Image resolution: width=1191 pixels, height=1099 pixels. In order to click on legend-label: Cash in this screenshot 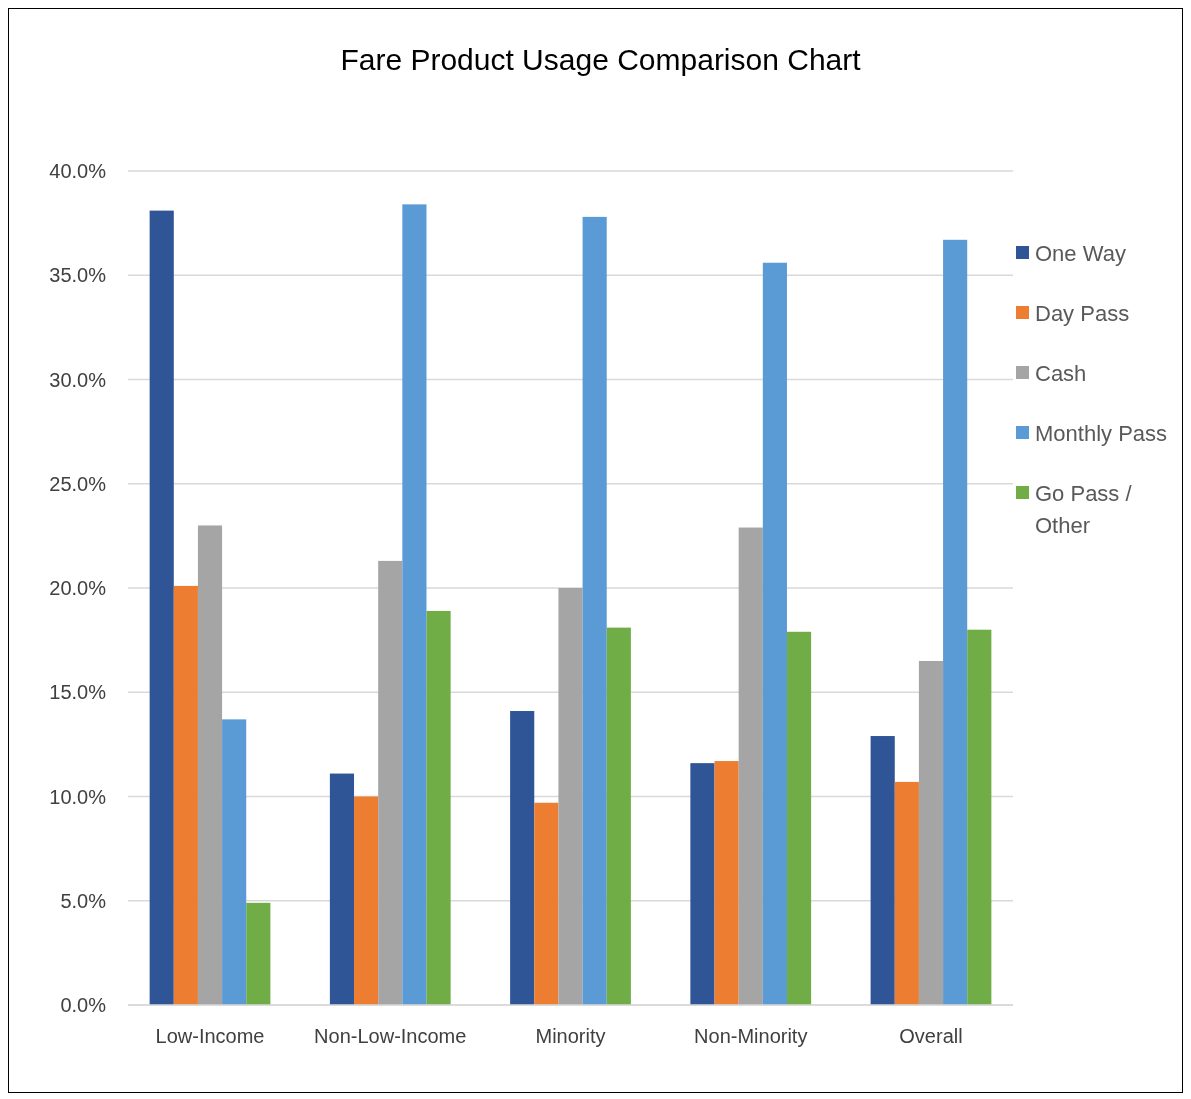, I will do `click(1061, 373)`.